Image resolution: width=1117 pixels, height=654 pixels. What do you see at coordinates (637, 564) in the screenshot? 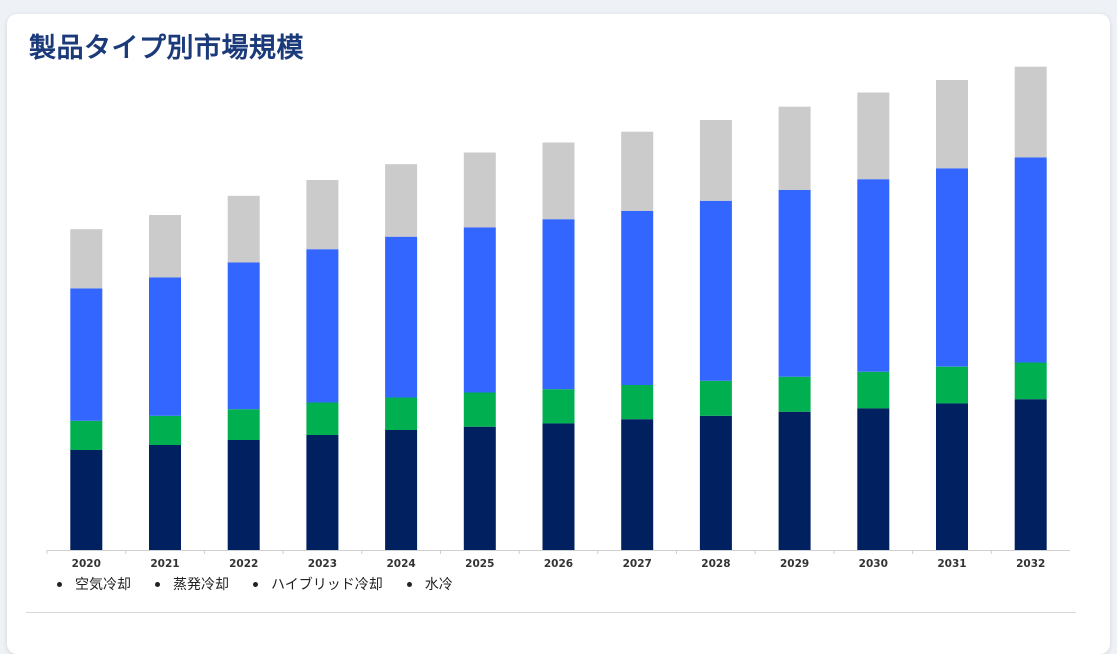
I see `x-tick-label: 2027` at bounding box center [637, 564].